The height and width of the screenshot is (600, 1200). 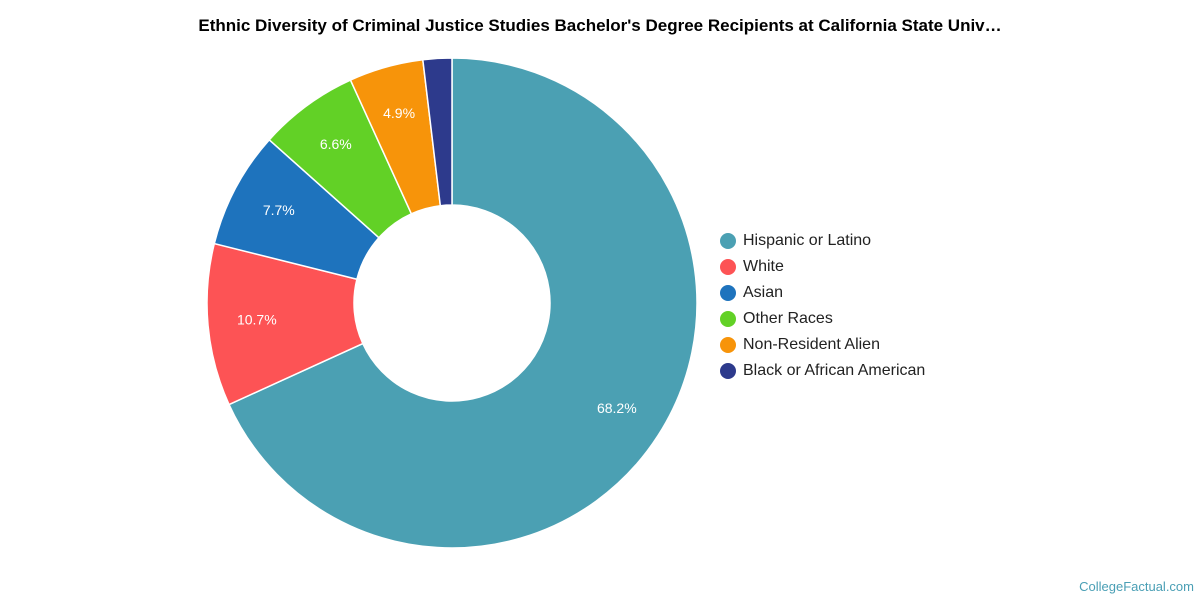 I want to click on legend-item-black-or-african-american: Black or African American, so click(x=822, y=371).